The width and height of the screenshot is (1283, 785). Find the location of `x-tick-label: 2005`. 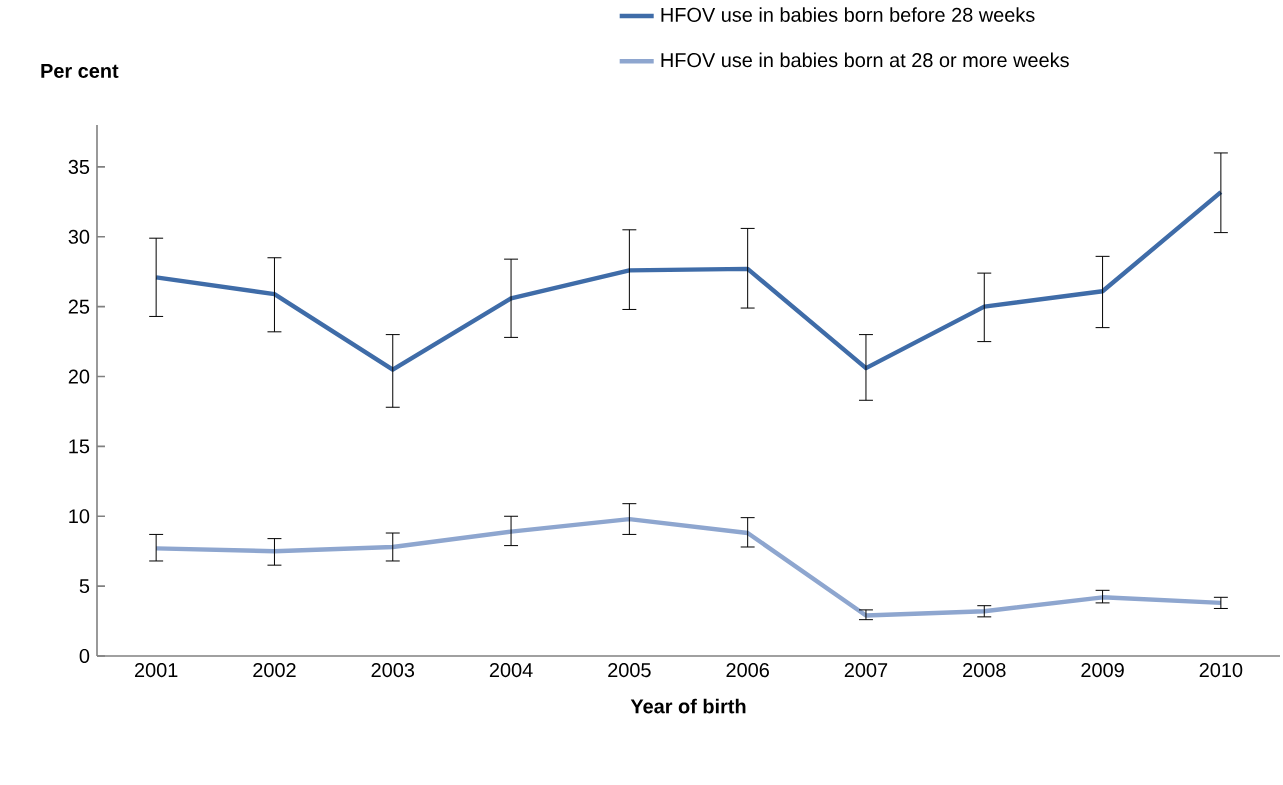

x-tick-label: 2005 is located at coordinates (629, 670).